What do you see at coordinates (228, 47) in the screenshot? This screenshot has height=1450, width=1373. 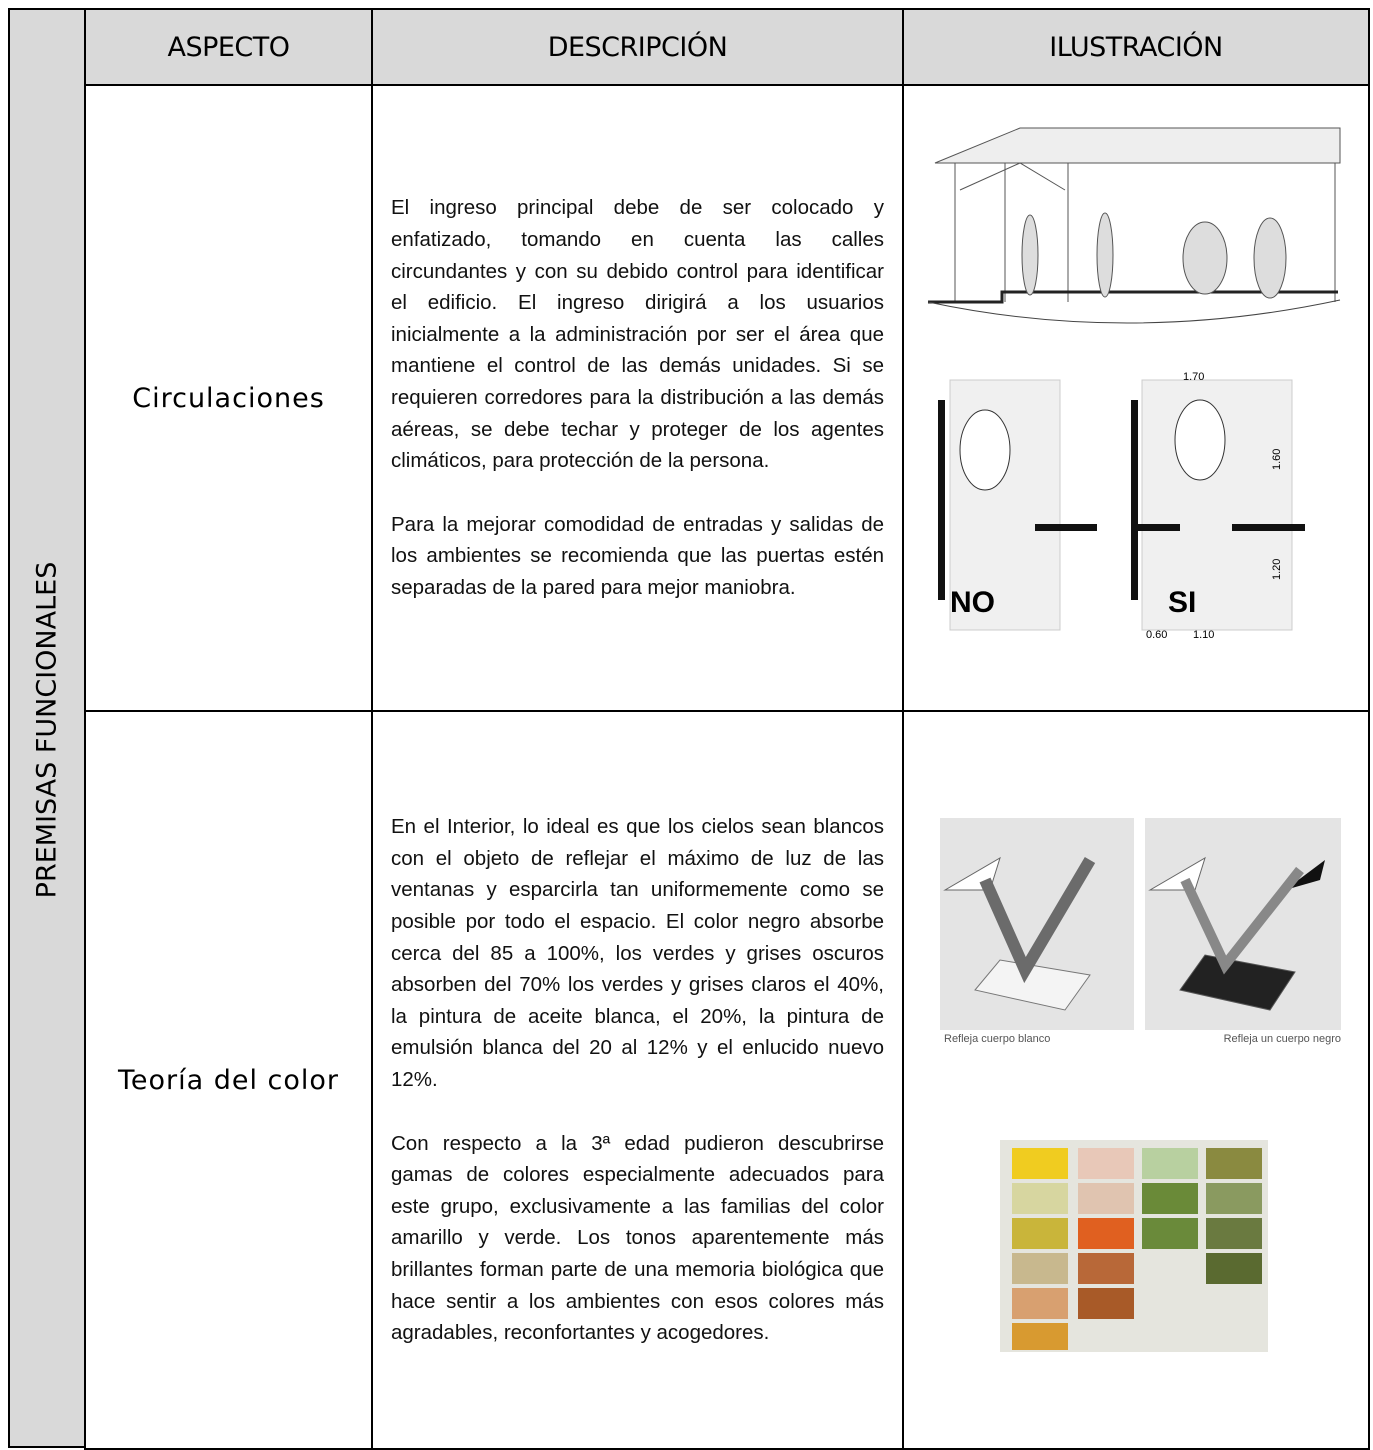 I see `header-cell: ASPECTO` at bounding box center [228, 47].